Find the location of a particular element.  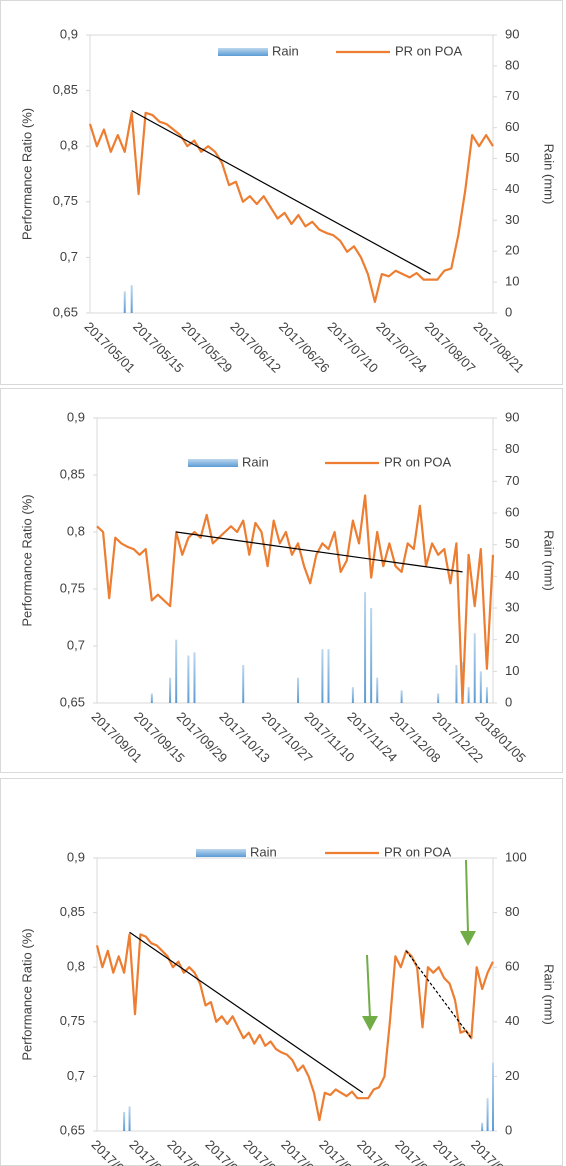

x-tick-label: 2017/07/24 is located at coordinates (401, 347).